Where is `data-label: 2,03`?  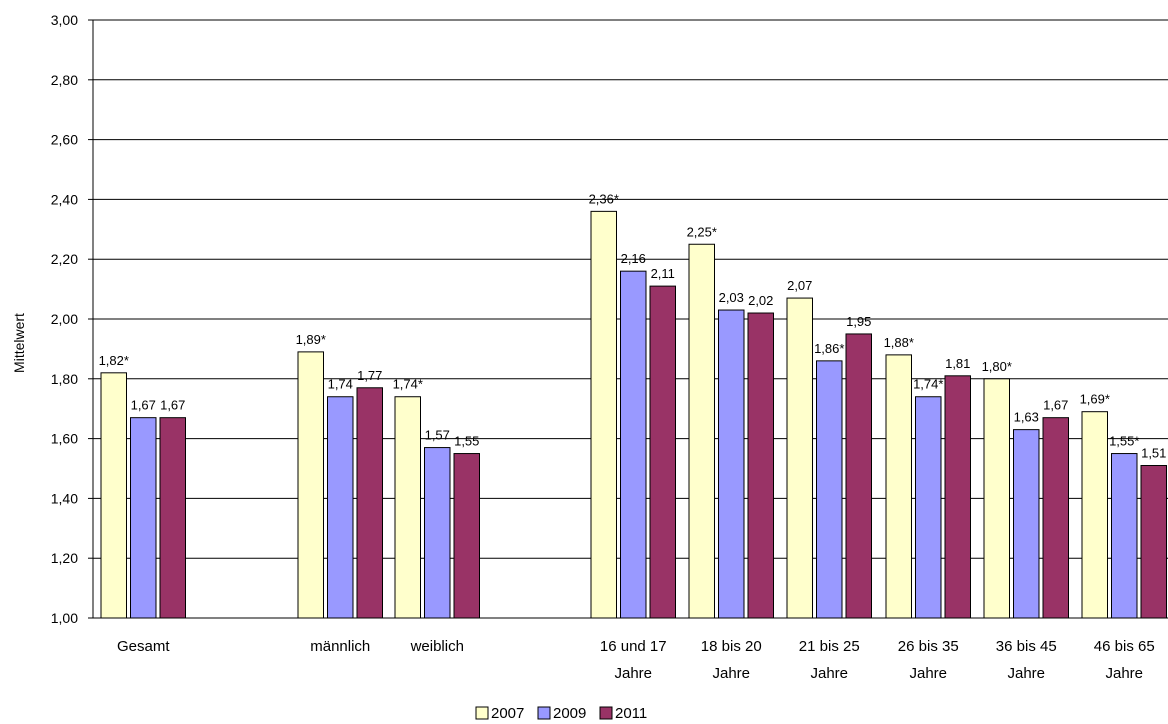 data-label: 2,03 is located at coordinates (731, 297).